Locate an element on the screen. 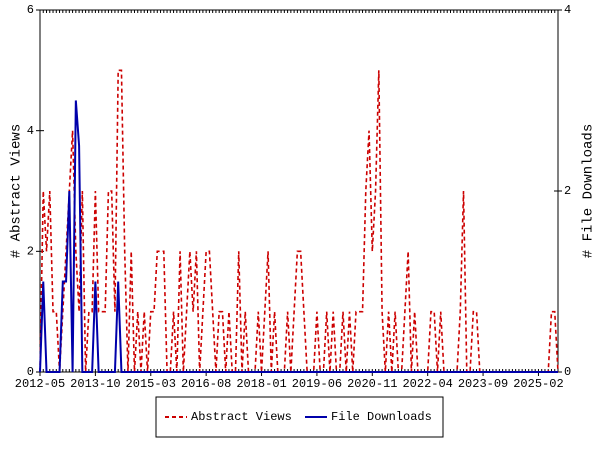  y-tick-label: 0 is located at coordinates (30, 372).